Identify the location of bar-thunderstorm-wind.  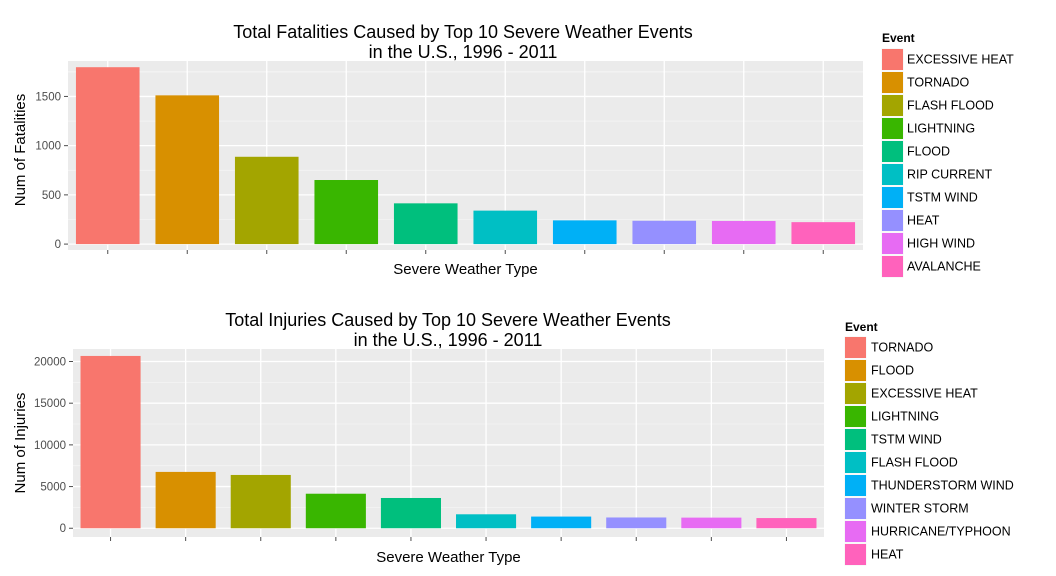
(561, 522).